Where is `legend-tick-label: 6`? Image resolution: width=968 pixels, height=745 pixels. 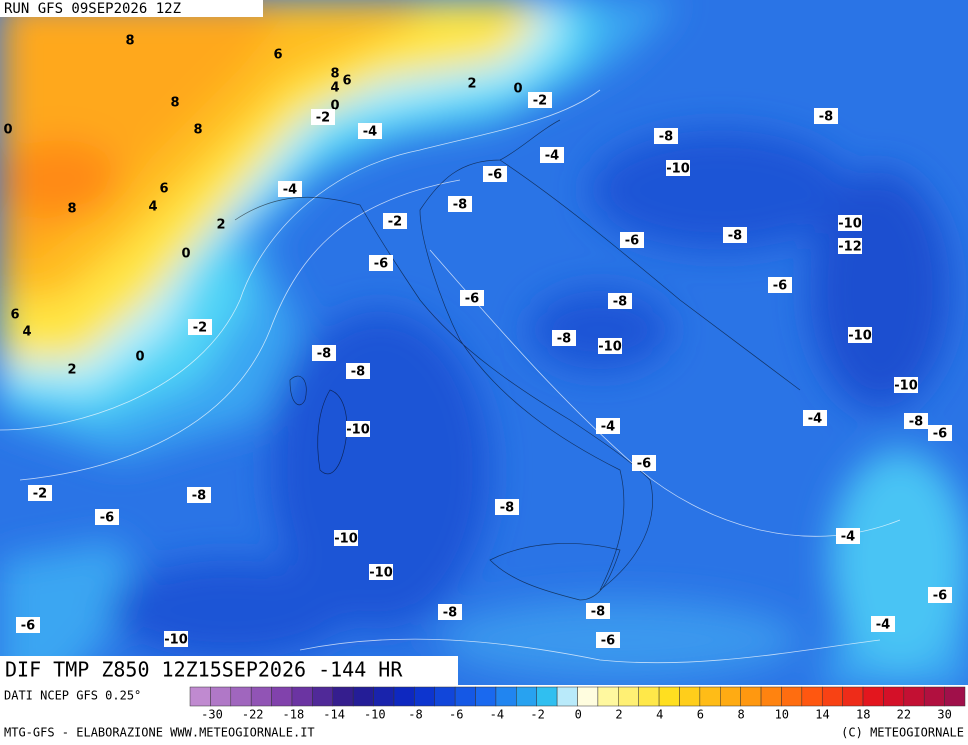 legend-tick-label: 6 is located at coordinates (700, 715).